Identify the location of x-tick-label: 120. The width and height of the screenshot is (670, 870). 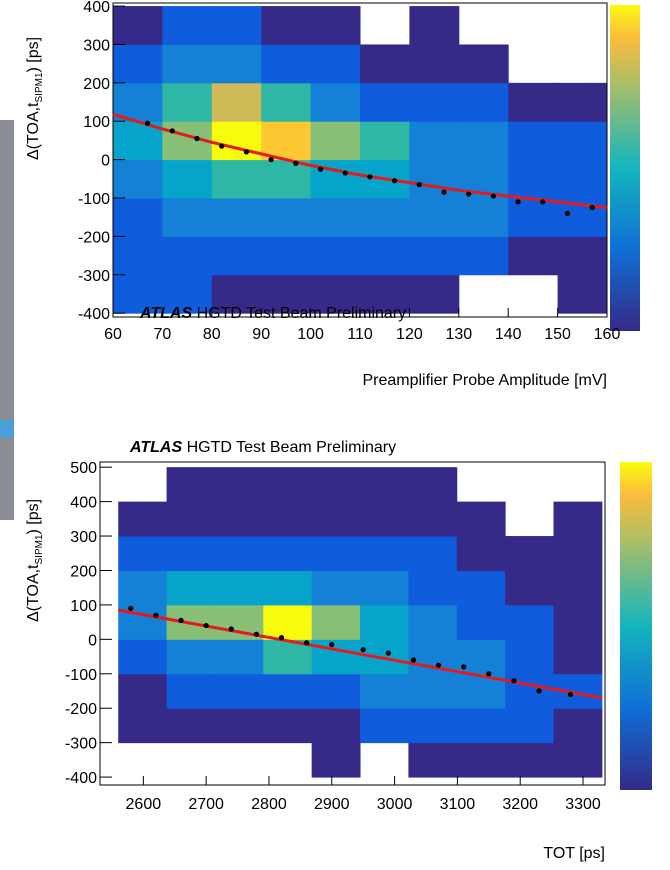
(409, 334).